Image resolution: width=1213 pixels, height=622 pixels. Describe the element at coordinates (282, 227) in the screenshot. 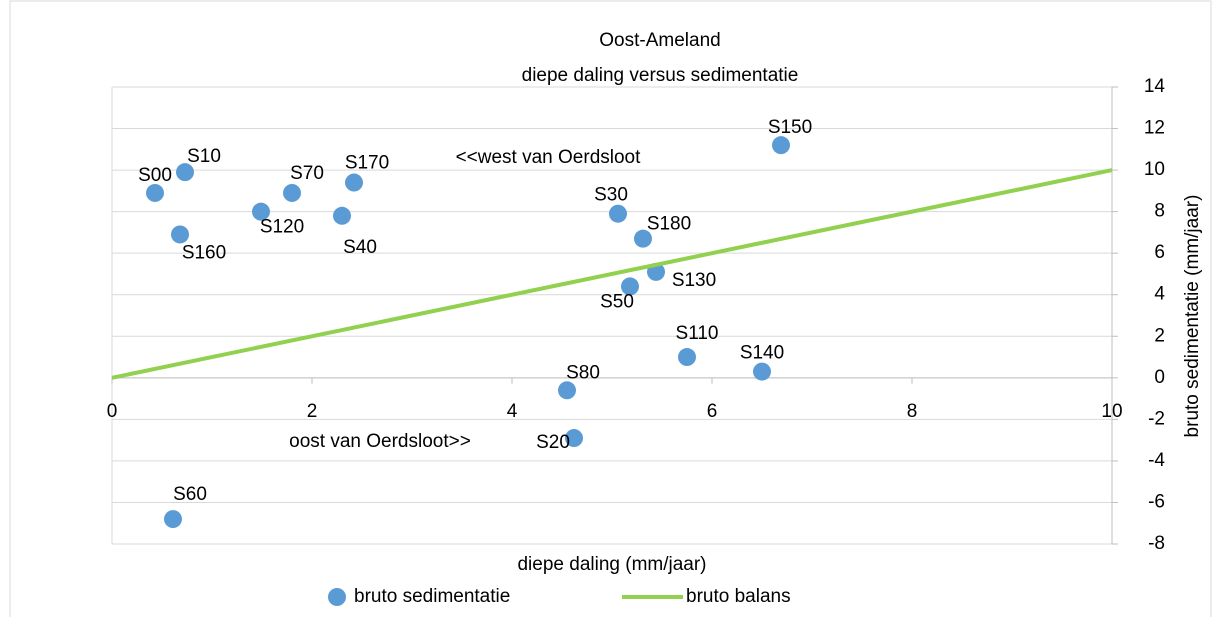

I see `point-label: S120` at that location.